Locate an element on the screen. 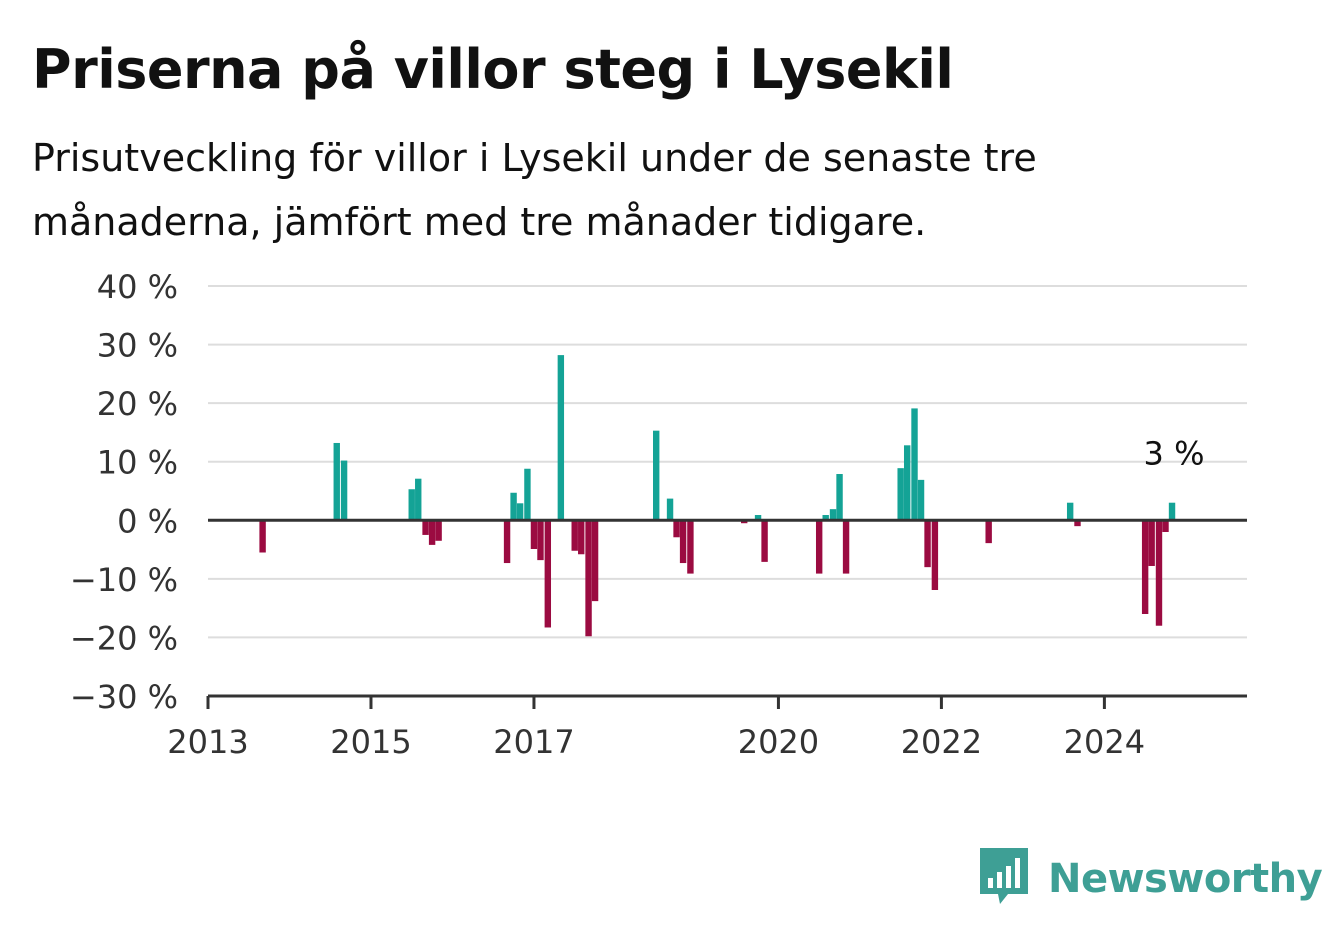  y-tick-label: 10 % is located at coordinates (137, 463).